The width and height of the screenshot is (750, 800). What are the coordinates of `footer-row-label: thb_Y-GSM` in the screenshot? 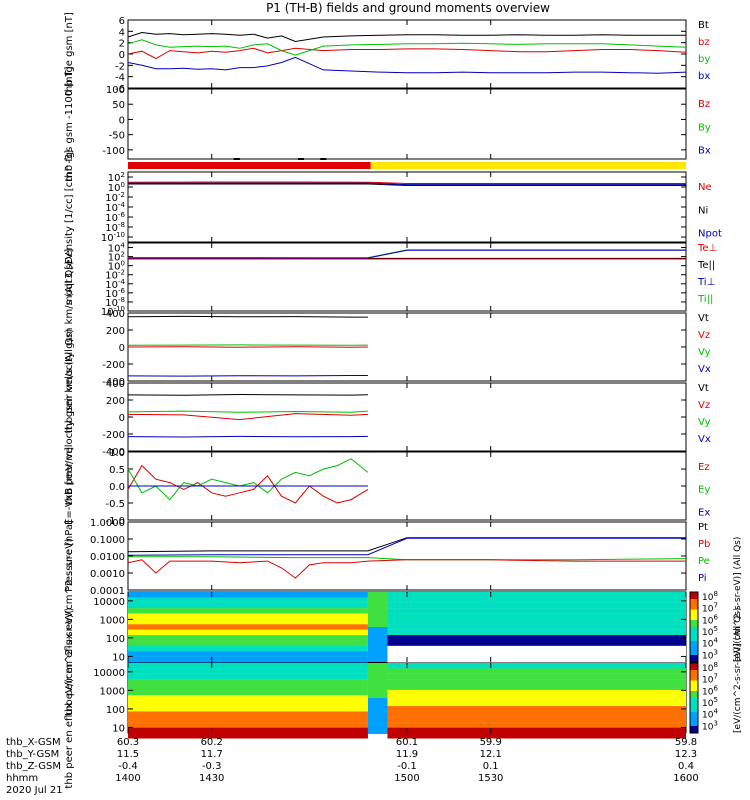 It's located at (32, 754).